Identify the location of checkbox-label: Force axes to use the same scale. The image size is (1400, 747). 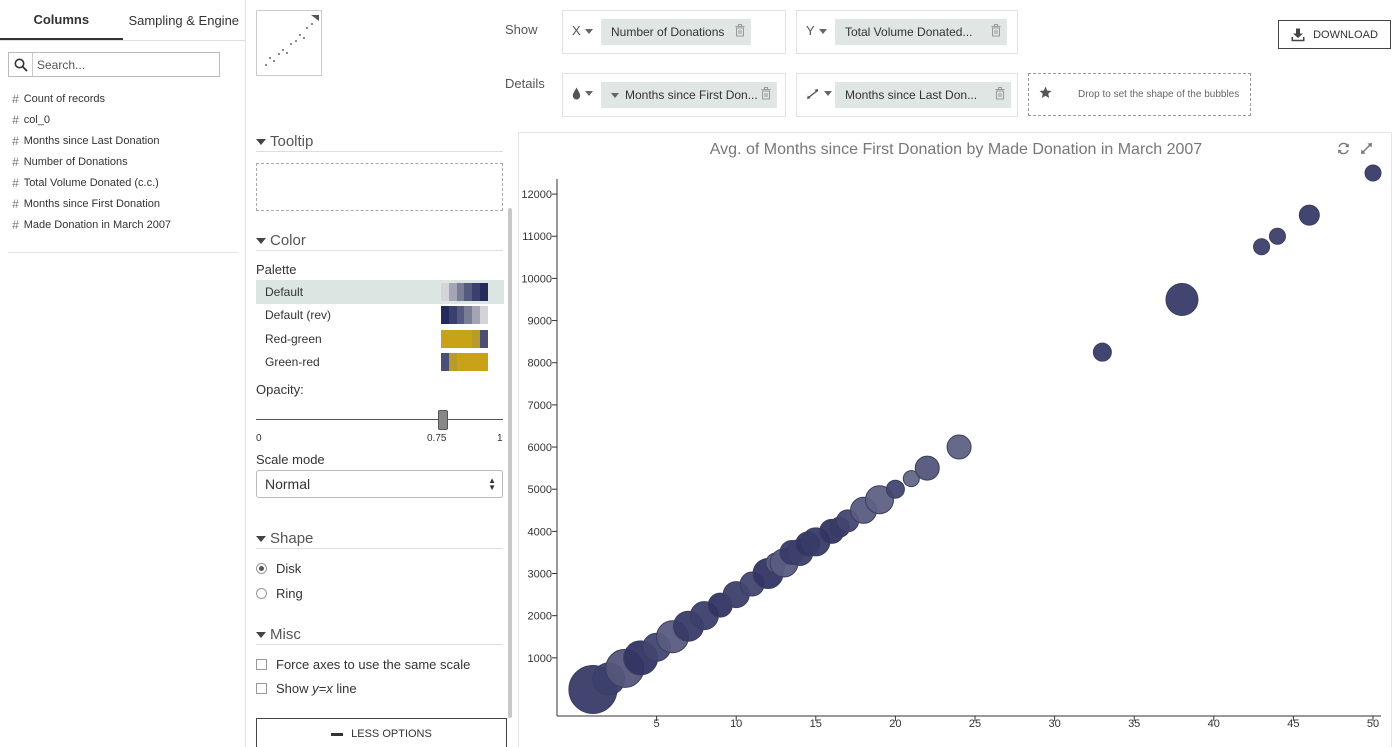
(373, 664).